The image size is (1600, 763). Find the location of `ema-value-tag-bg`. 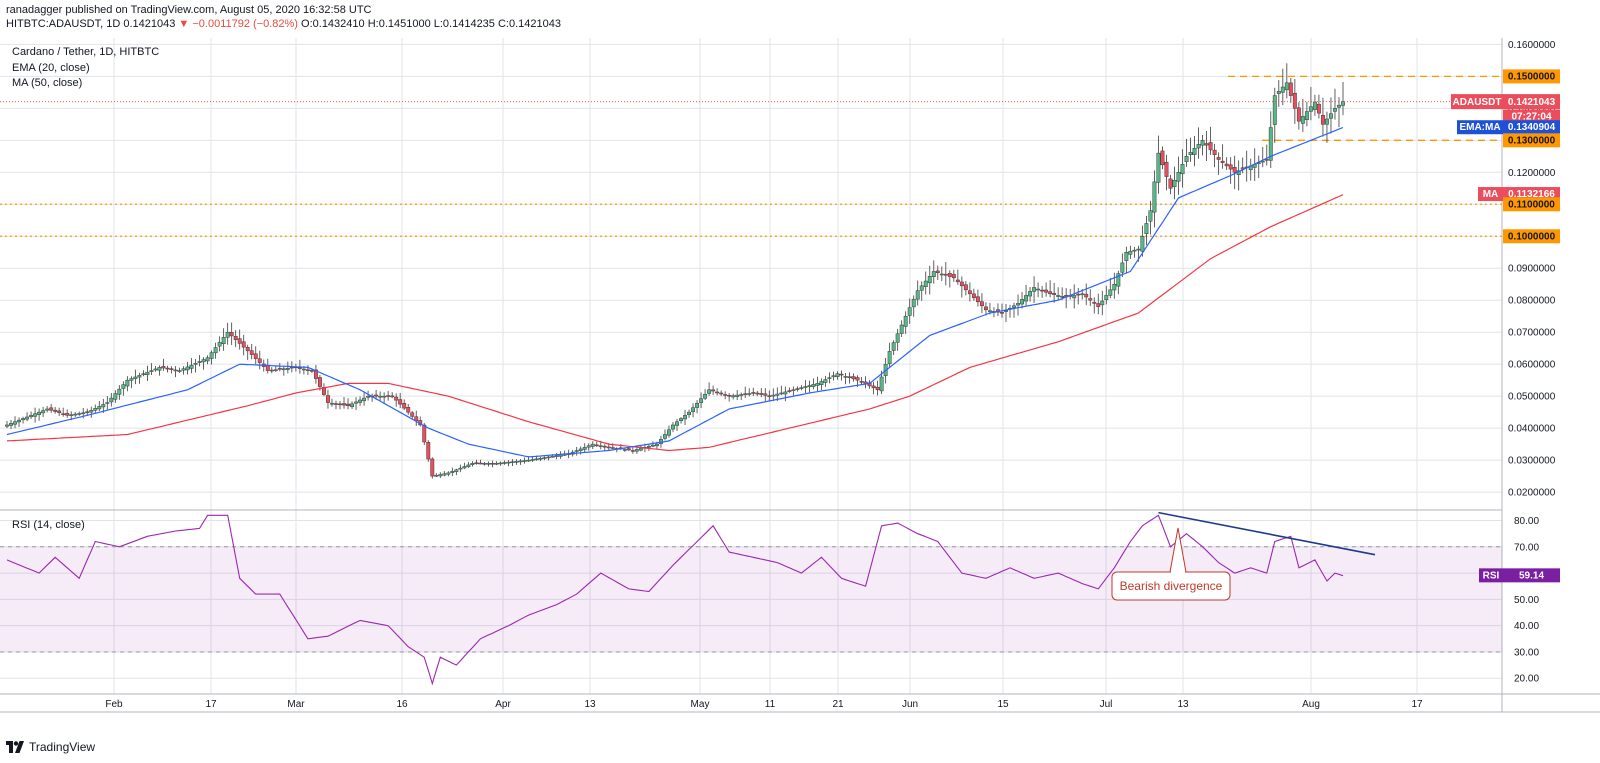

ema-value-tag-bg is located at coordinates (1531, 127).